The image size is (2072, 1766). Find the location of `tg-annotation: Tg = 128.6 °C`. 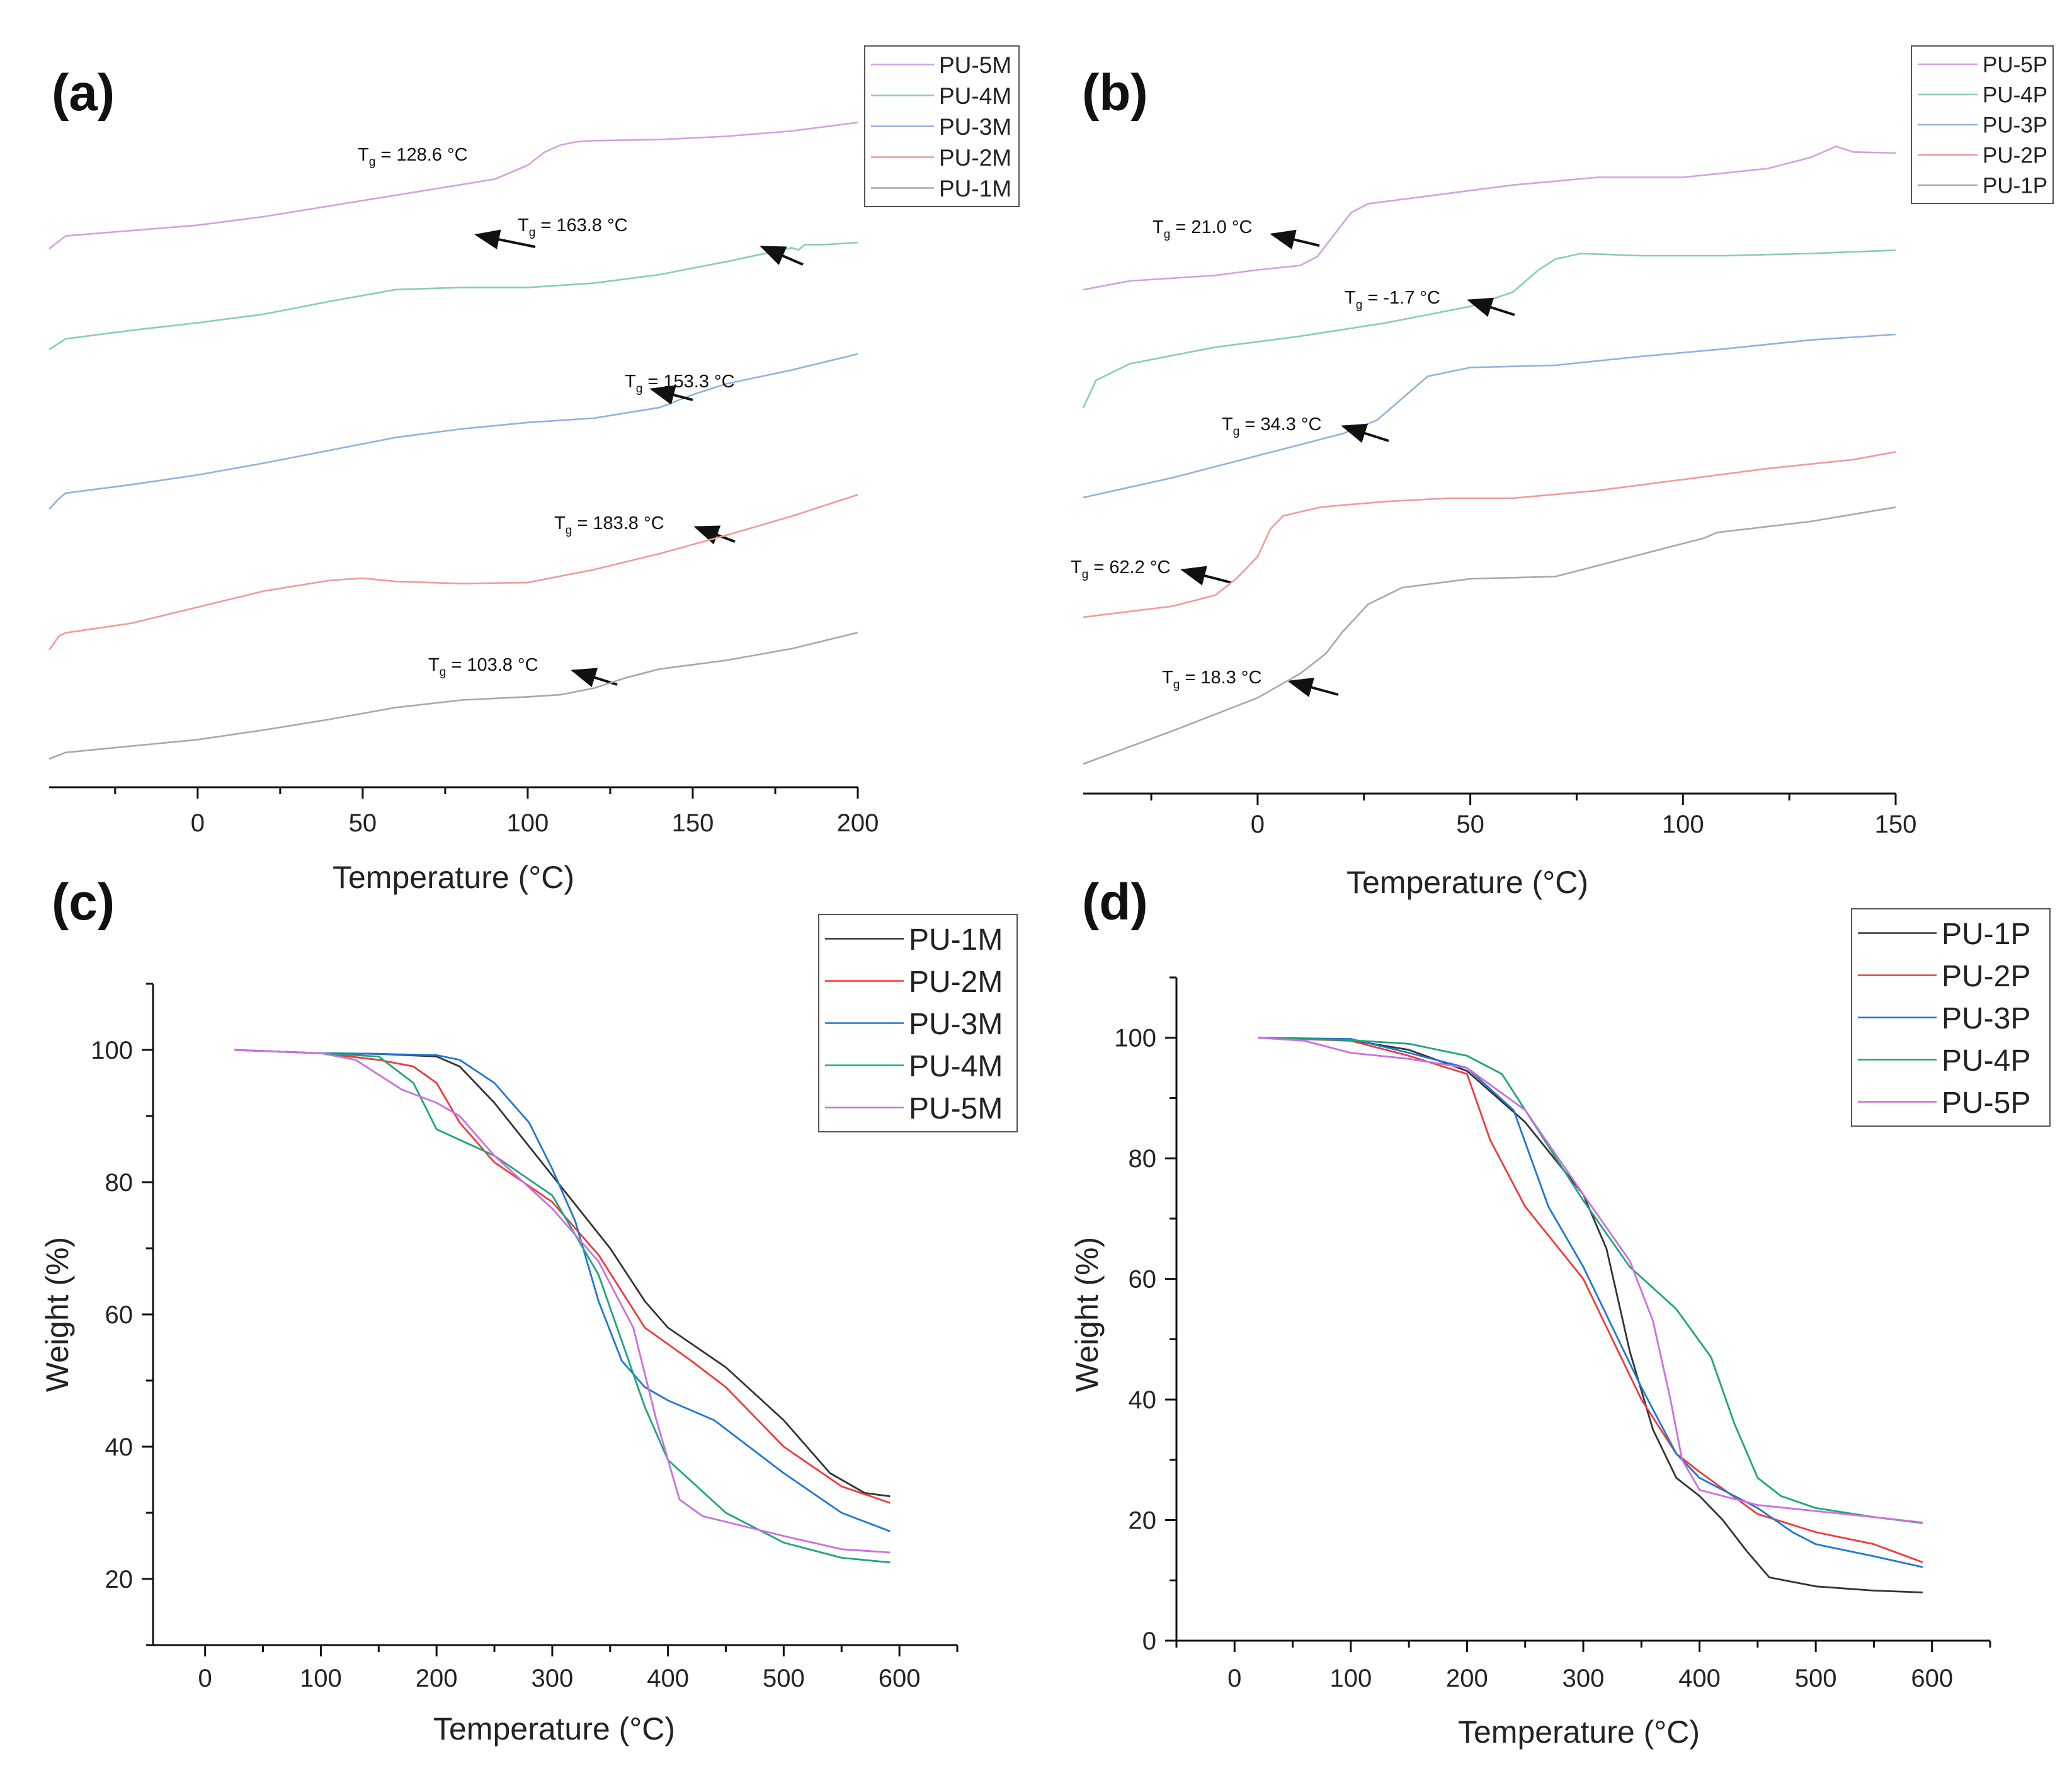

tg-annotation: Tg = 128.6 °C is located at coordinates (413, 157).